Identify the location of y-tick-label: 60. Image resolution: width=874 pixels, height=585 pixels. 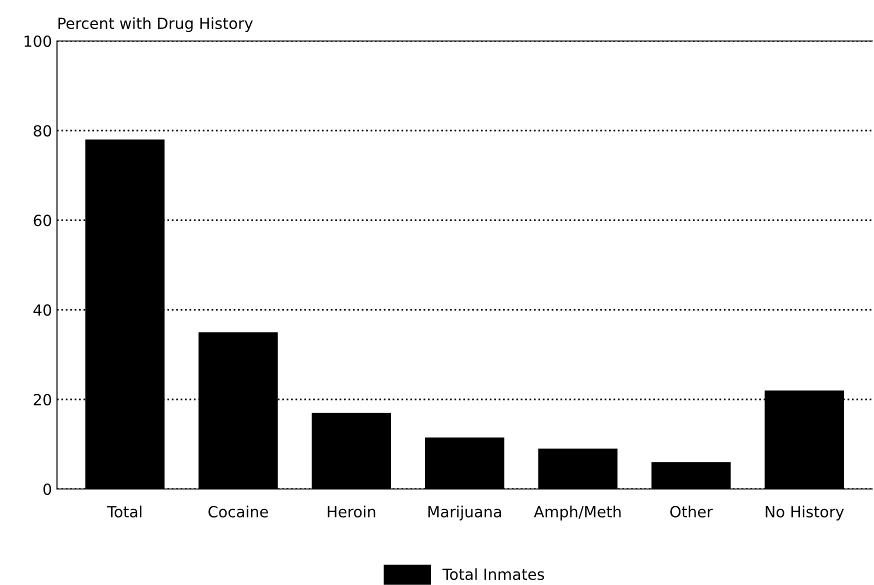
(43, 220).